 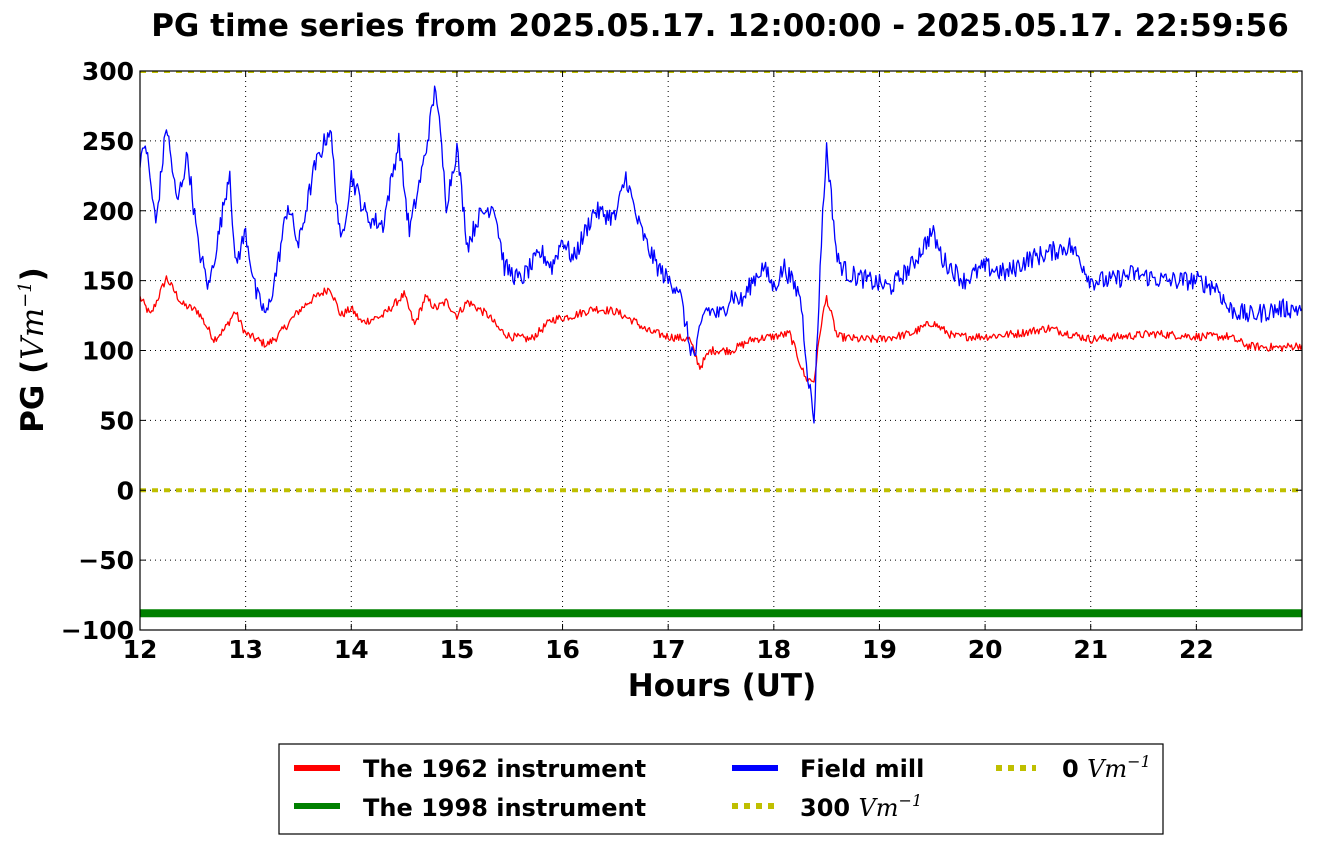 What do you see at coordinates (108, 351) in the screenshot?
I see `y-tick-label: 100` at bounding box center [108, 351].